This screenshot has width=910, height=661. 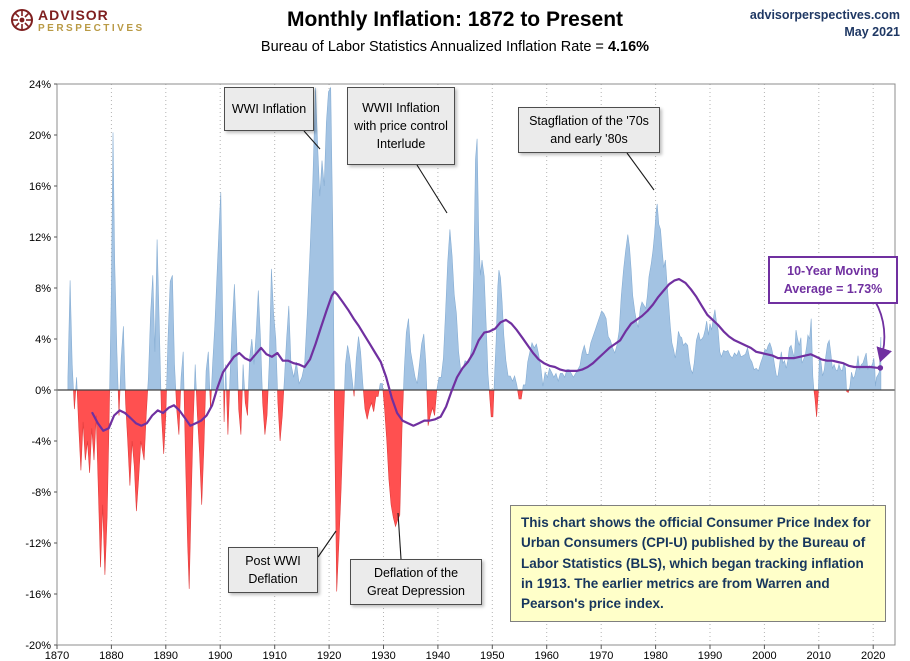 What do you see at coordinates (655, 655) in the screenshot?
I see `svg-text: 1980` at bounding box center [655, 655].